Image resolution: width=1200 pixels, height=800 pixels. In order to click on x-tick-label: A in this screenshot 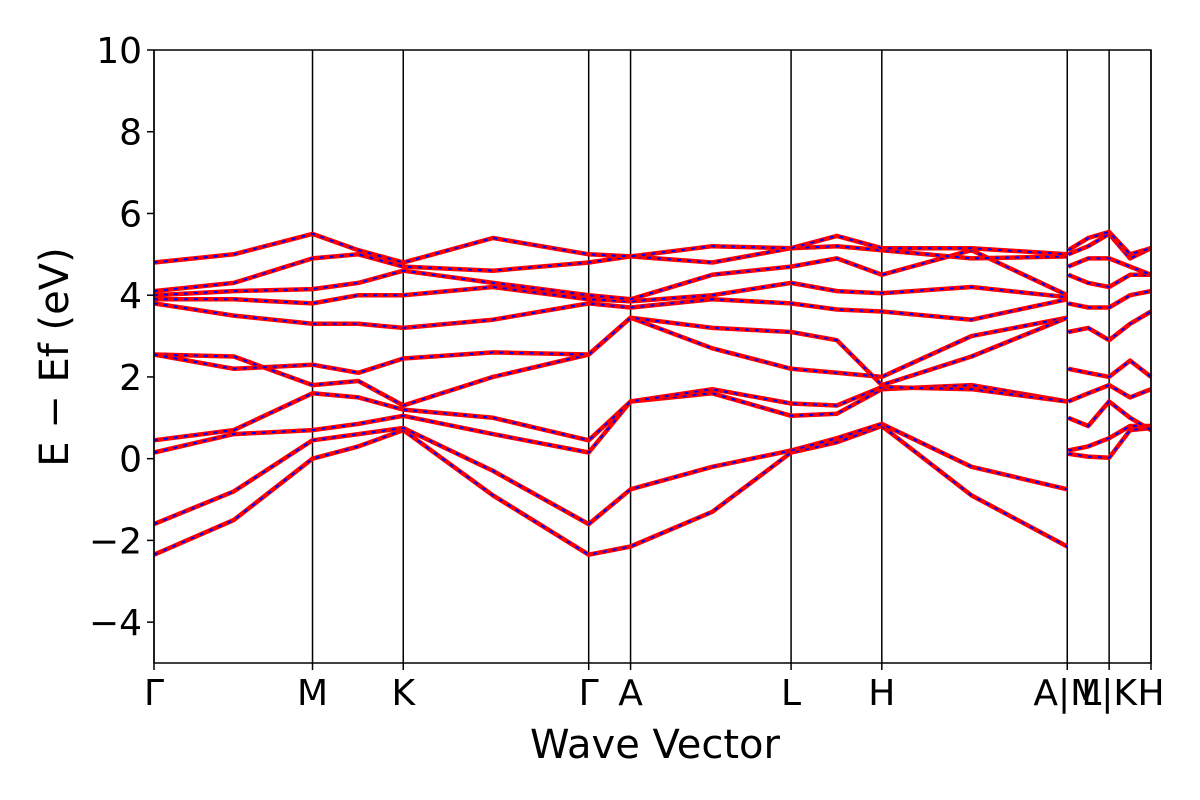, I will do `click(630, 693)`.